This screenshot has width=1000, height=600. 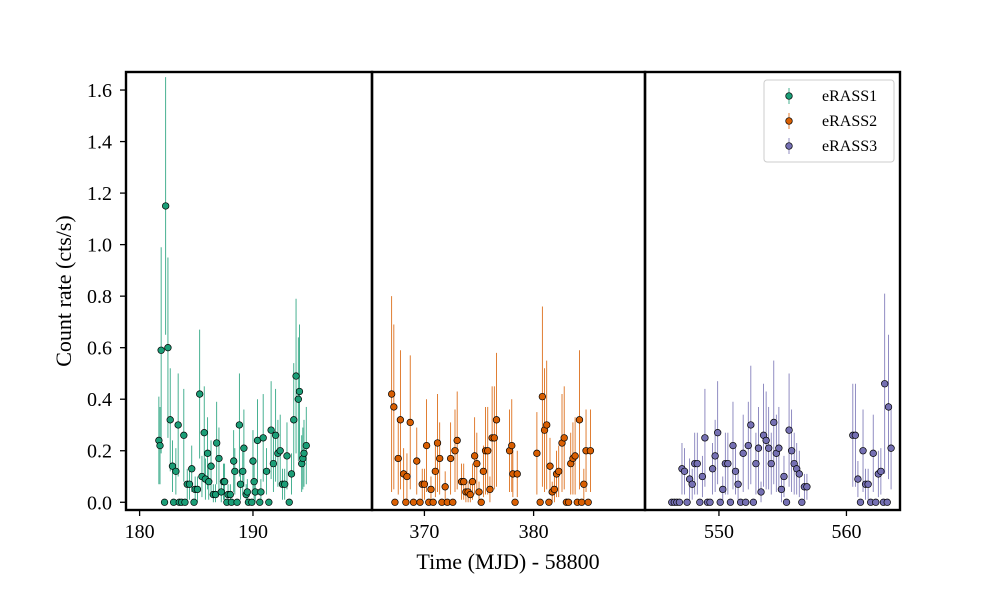 I want to click on legend-label-erass3: eRASS3, so click(x=849, y=146).